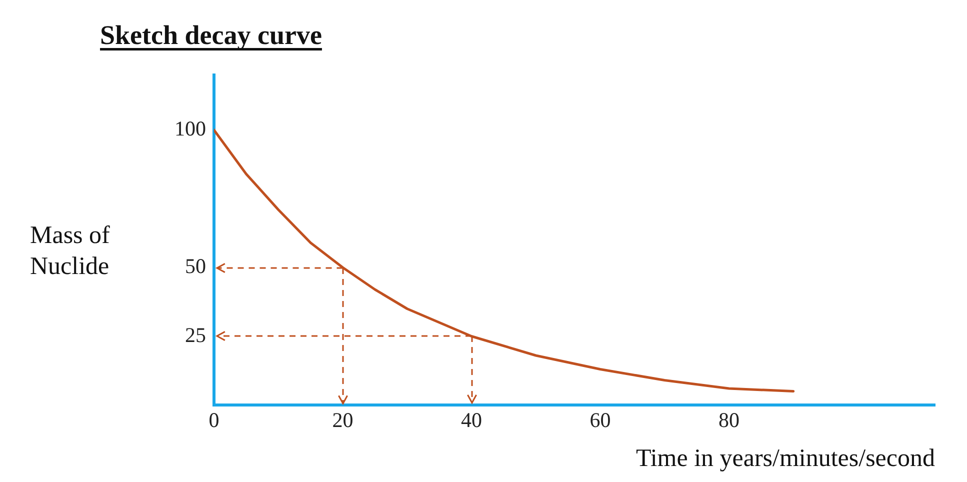  Describe the element at coordinates (70, 251) in the screenshot. I see `y-axis-title: Mass of Nuclide` at that location.